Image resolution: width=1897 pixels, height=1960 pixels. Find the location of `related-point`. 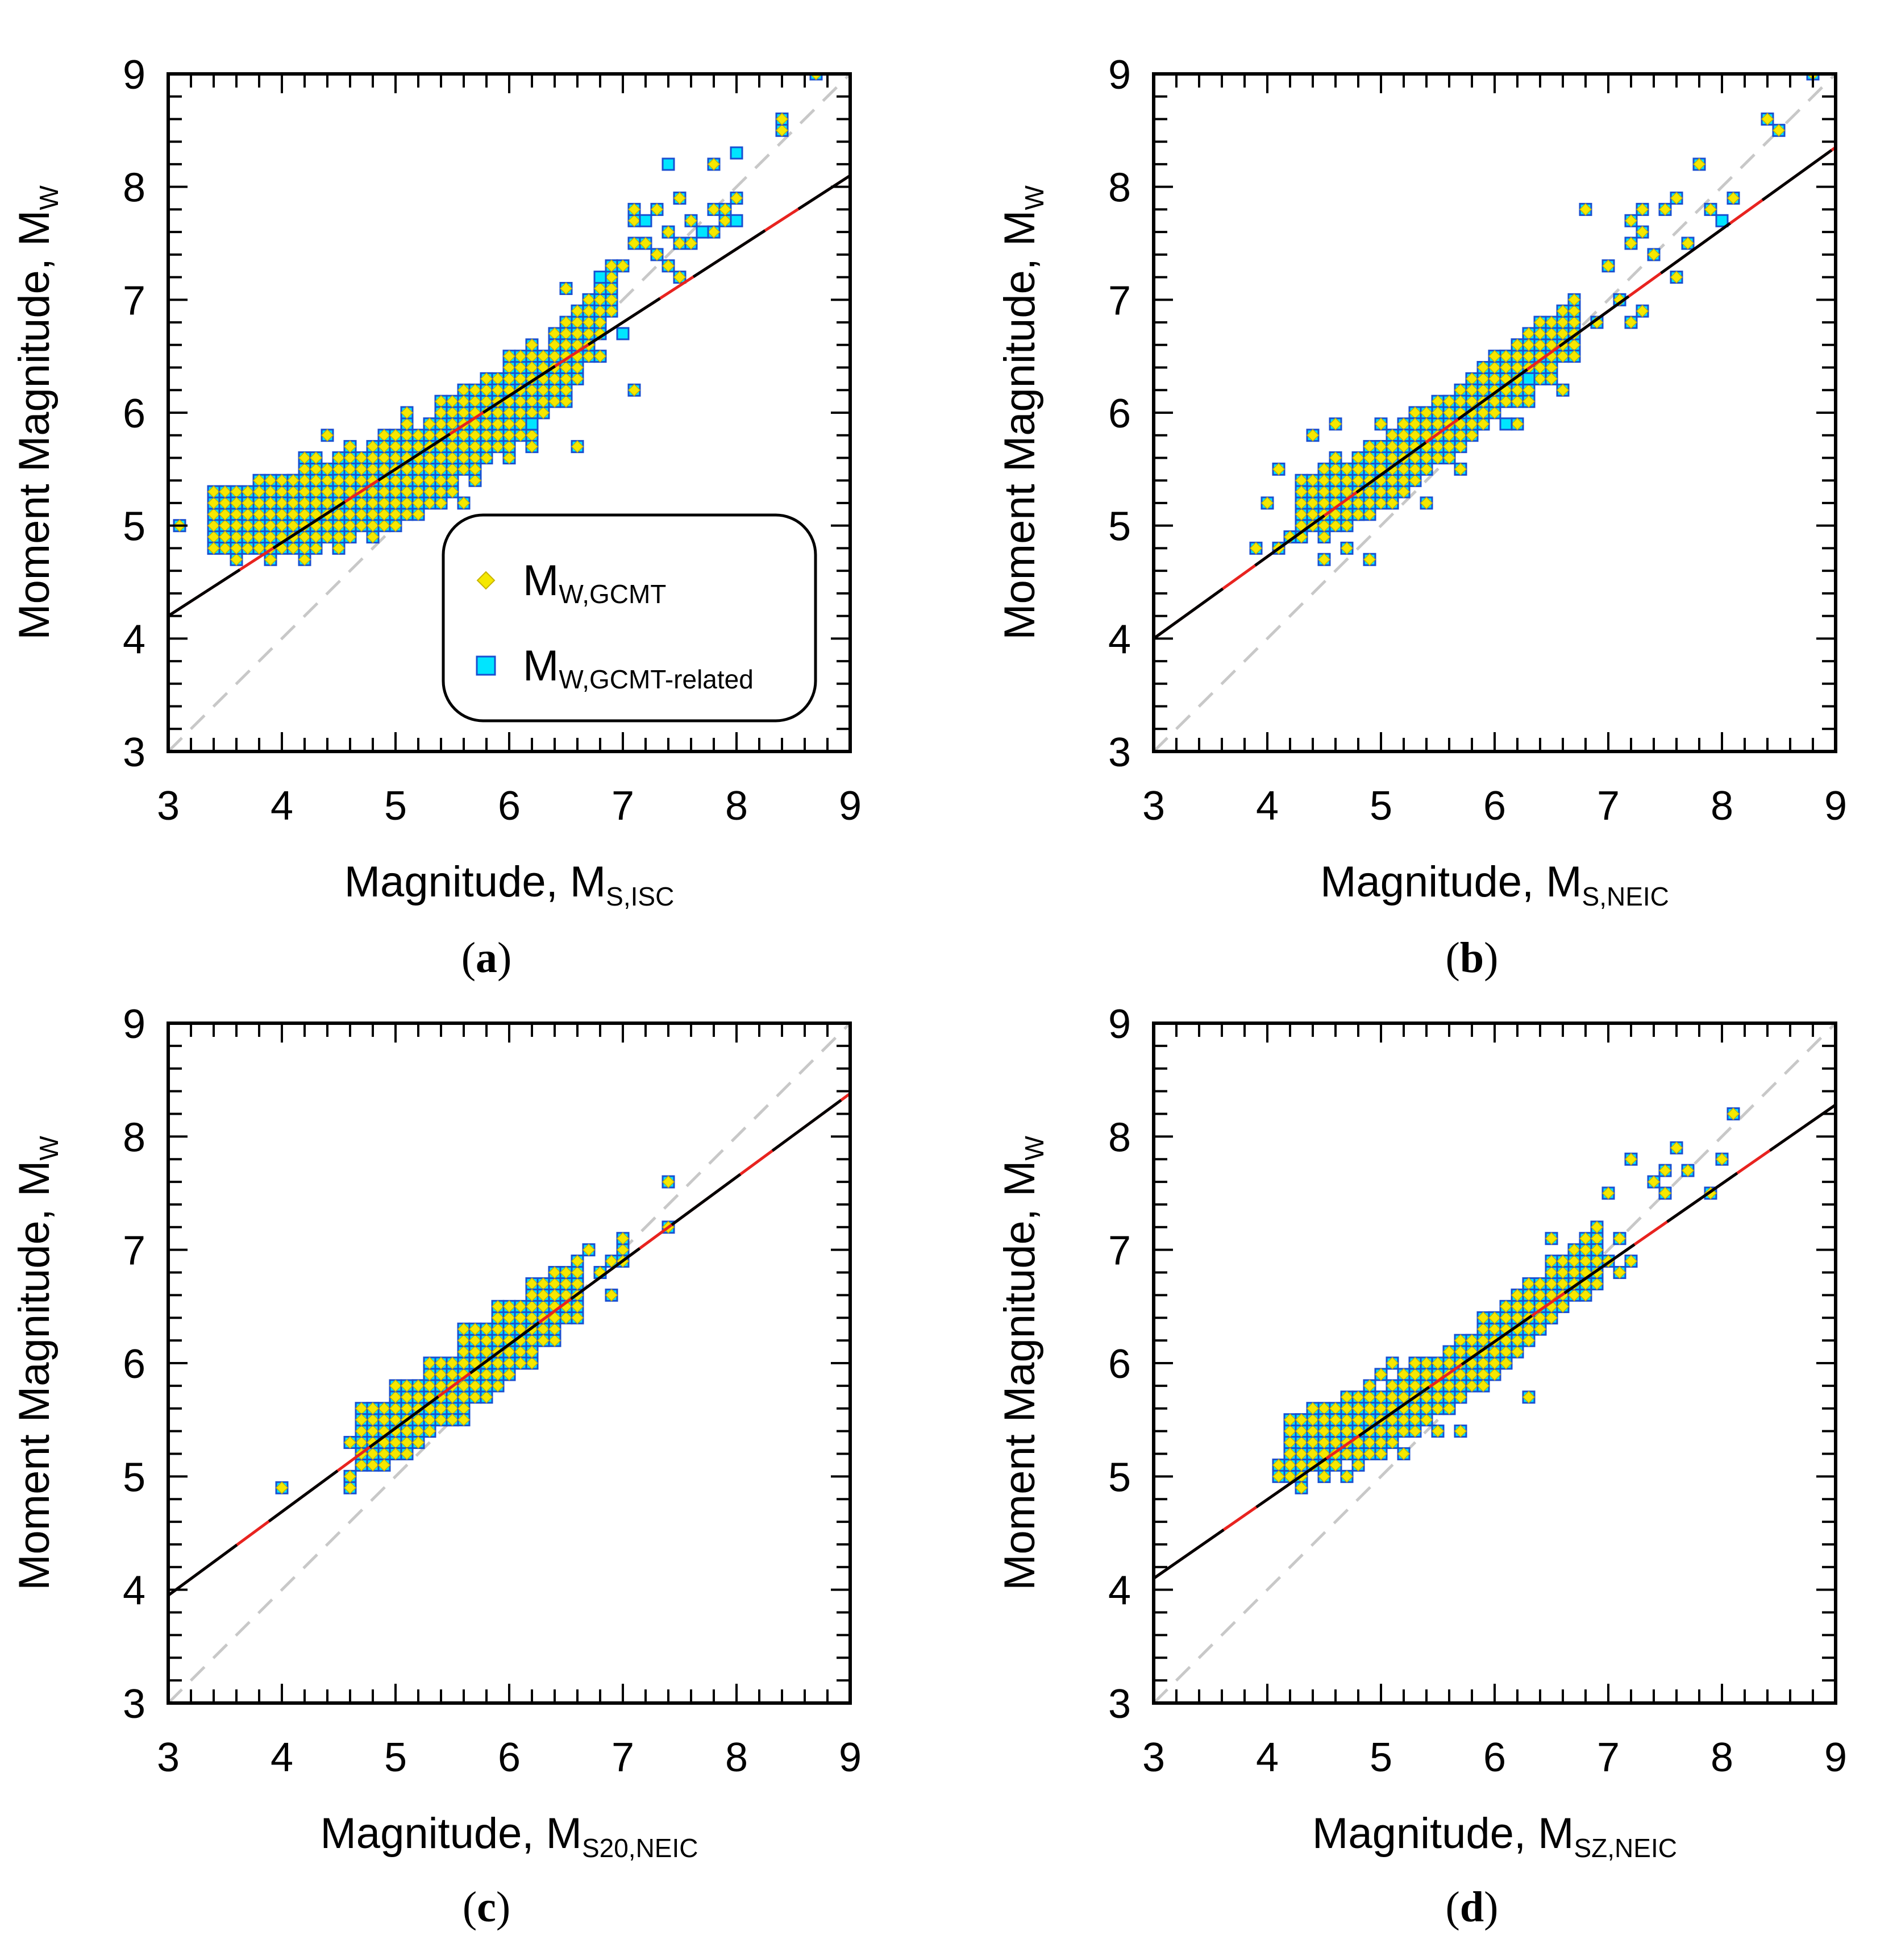

related-point is located at coordinates (623, 333).